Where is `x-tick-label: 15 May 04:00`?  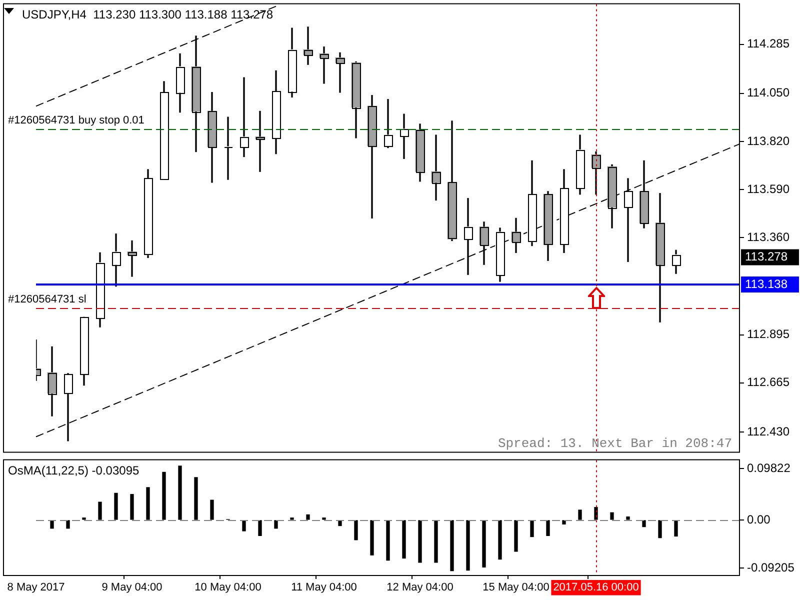 x-tick-label: 15 May 04:00 is located at coordinates (516, 588).